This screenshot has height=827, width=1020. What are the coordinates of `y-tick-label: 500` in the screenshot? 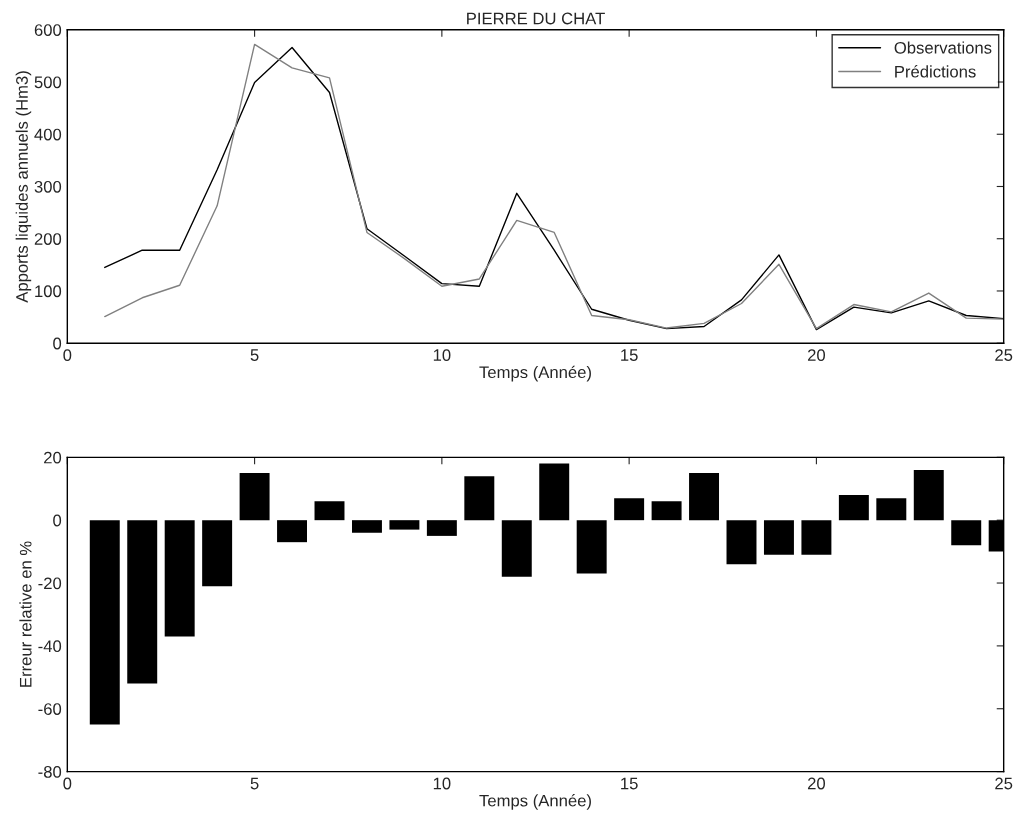 It's located at (48, 82).